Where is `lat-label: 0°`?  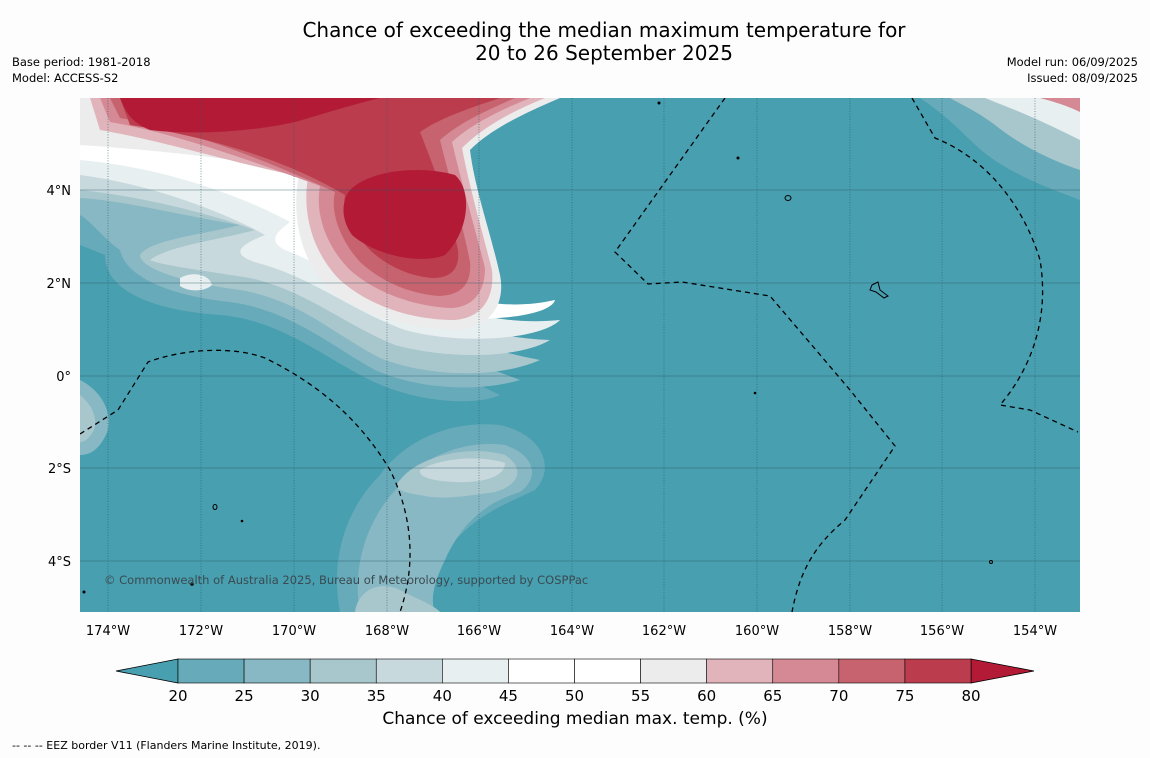
lat-label: 0° is located at coordinates (63, 377).